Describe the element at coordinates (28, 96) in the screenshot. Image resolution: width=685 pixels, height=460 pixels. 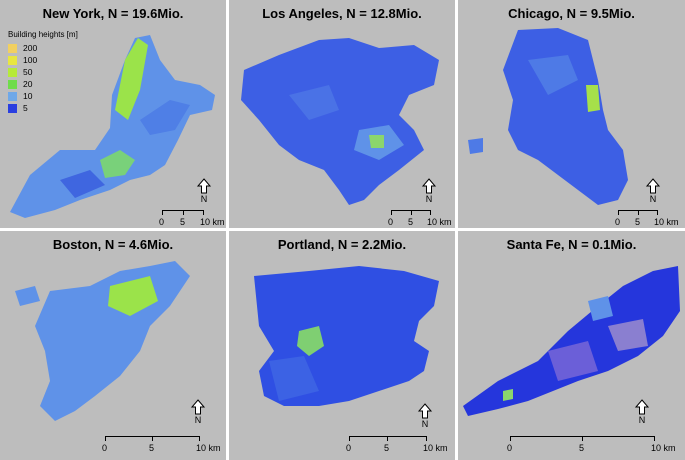
I see `legend-label: 10` at that location.